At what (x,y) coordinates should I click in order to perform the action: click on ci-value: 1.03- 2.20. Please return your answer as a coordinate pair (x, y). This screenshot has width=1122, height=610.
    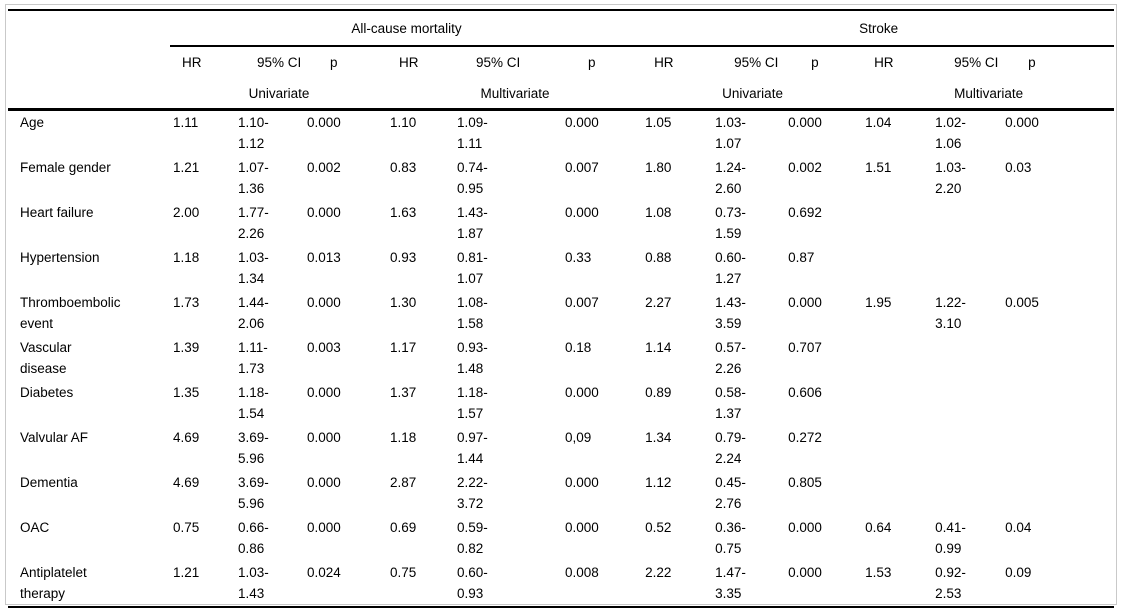
    Looking at the image, I should click on (950, 178).